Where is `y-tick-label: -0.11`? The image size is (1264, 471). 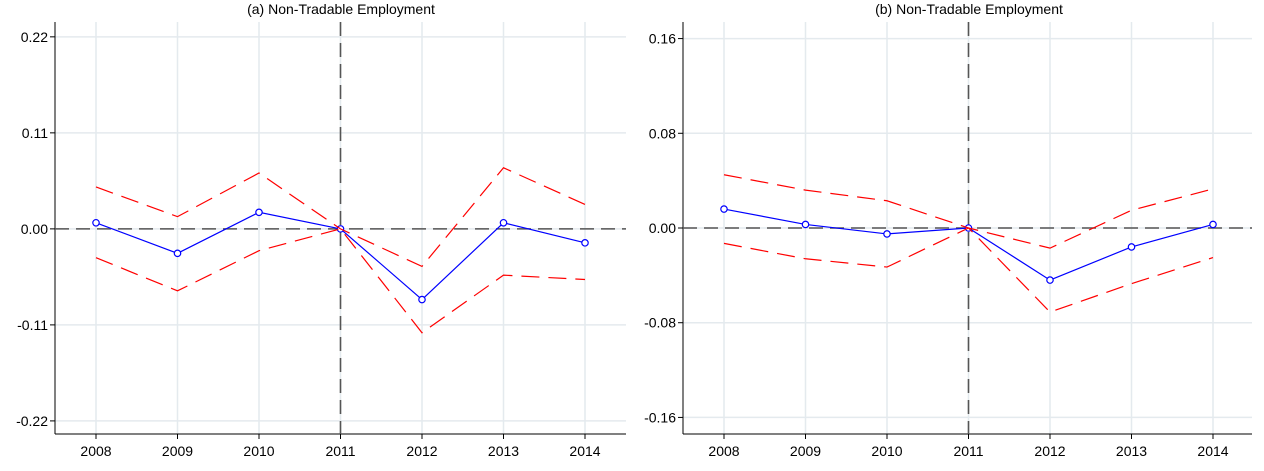 y-tick-label: -0.11 is located at coordinates (32, 325).